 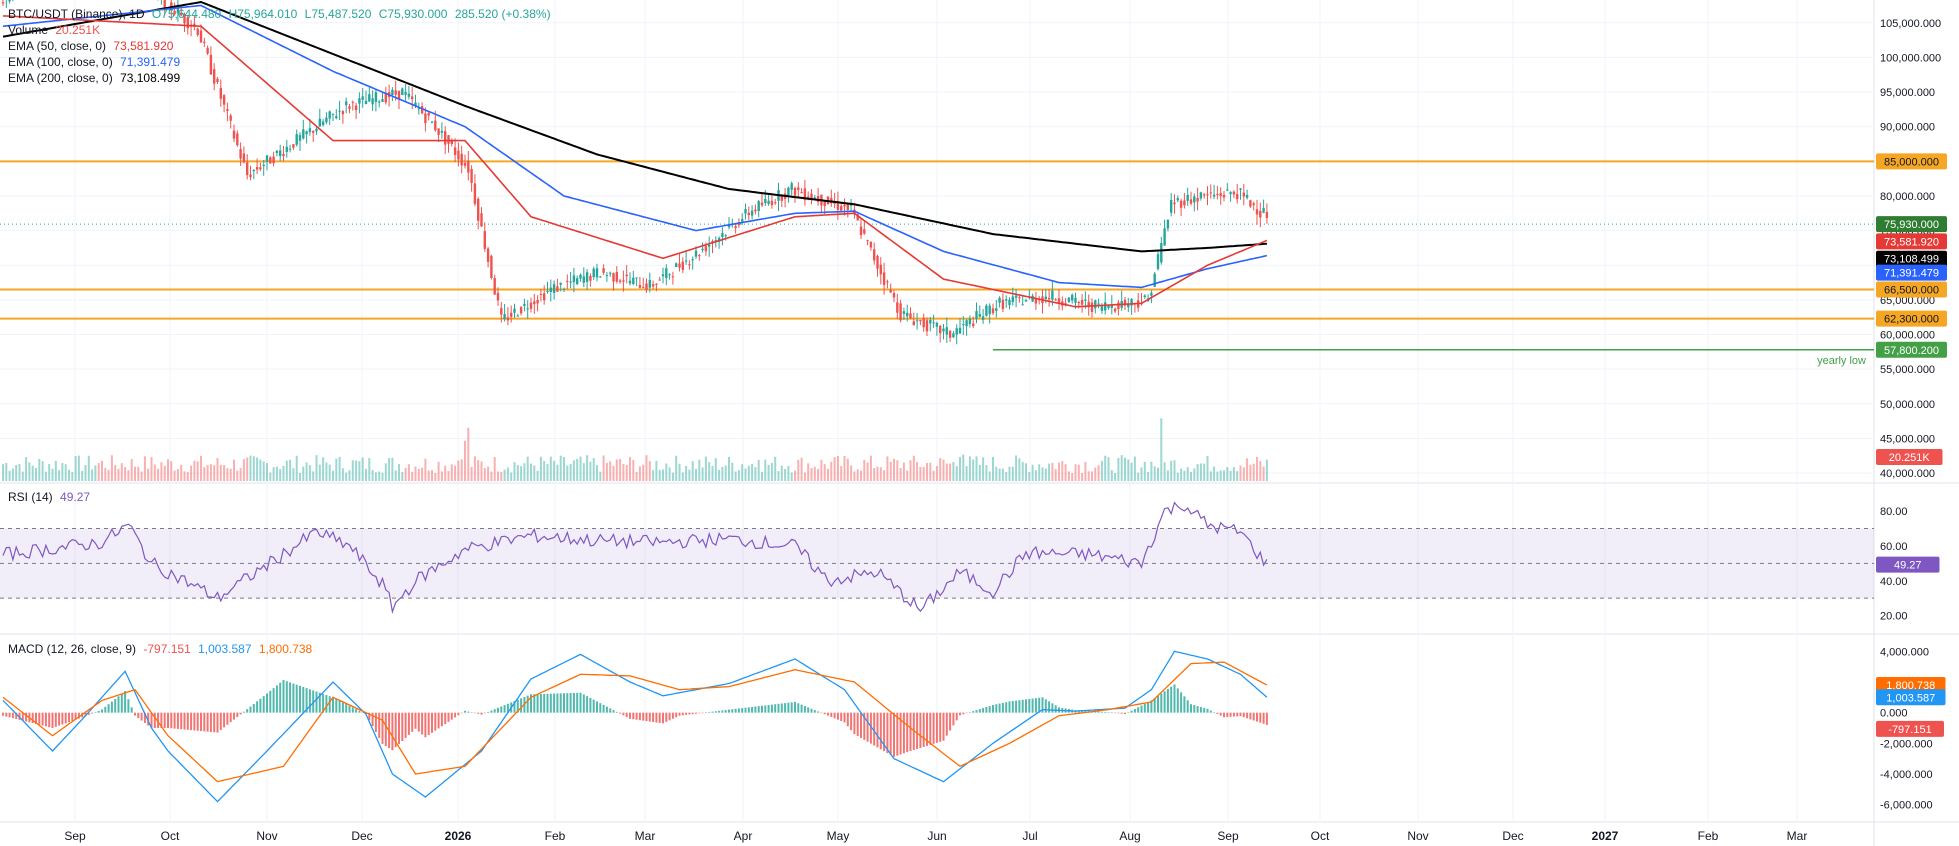 What do you see at coordinates (1911, 290) in the screenshot?
I see `level-badge: 66,500.000` at bounding box center [1911, 290].